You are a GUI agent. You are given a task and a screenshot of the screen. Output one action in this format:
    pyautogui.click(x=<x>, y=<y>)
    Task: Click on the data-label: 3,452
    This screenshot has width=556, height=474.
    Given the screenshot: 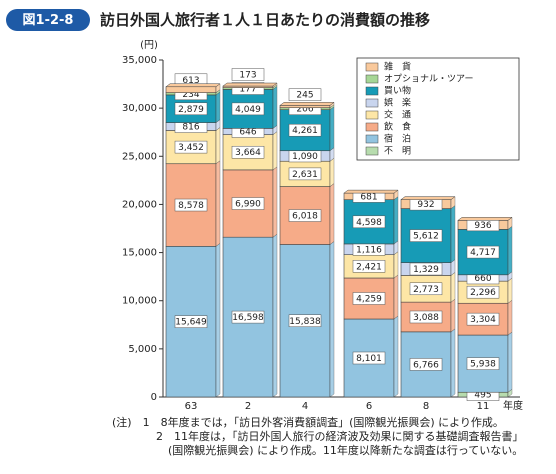 What is the action you would take?
    pyautogui.click(x=191, y=148)
    